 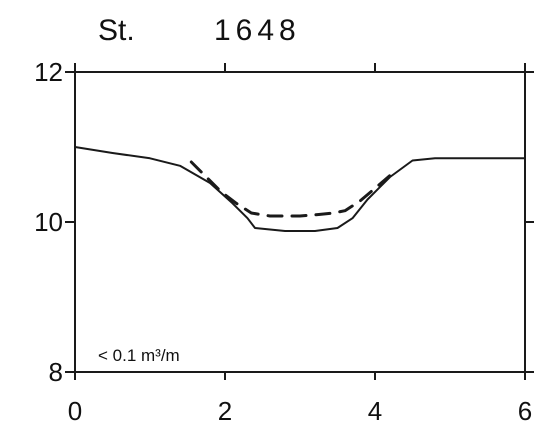 I want to click on y-tick-label: 8, so click(x=56, y=372).